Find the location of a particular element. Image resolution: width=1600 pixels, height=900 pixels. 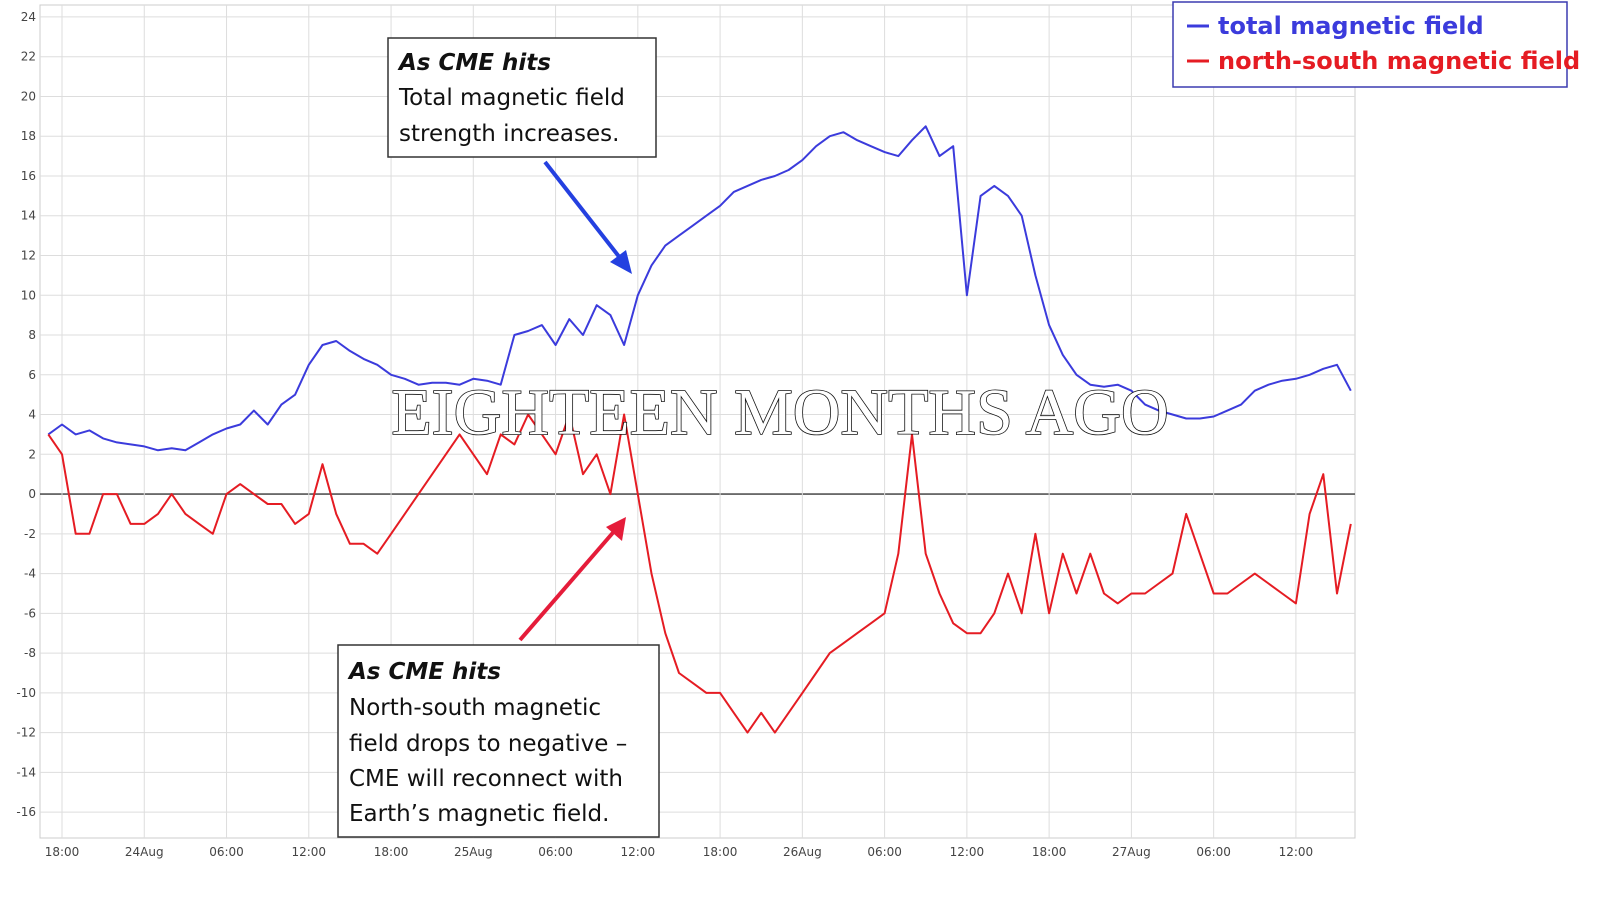

y-tick-label: -10 is located at coordinates (26, 693).